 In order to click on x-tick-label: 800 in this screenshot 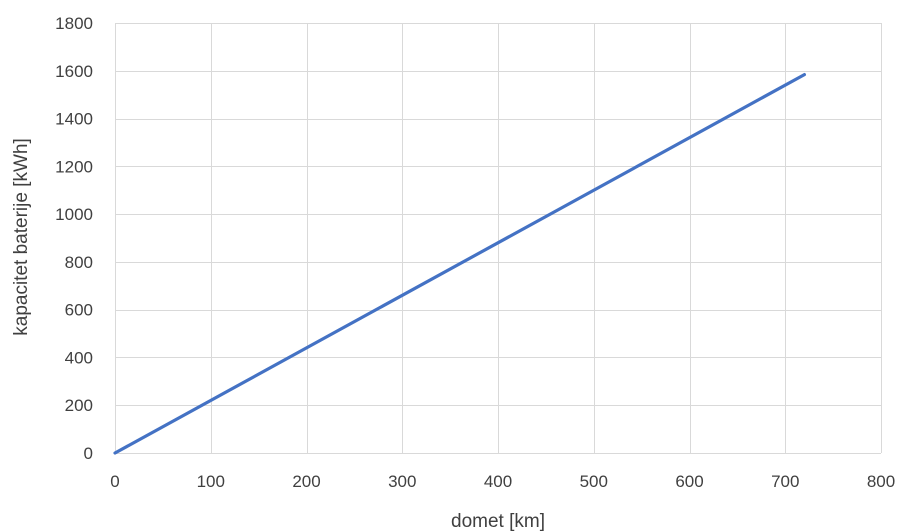, I will do `click(881, 481)`.